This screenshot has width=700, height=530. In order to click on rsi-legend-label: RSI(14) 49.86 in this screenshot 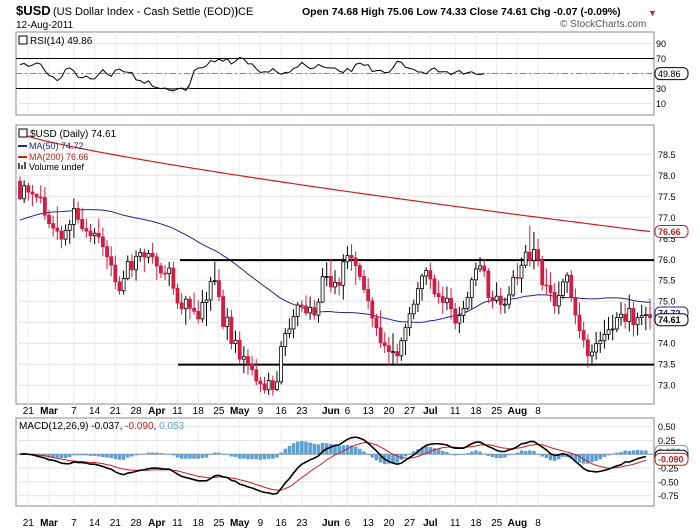, I will do `click(61, 41)`.